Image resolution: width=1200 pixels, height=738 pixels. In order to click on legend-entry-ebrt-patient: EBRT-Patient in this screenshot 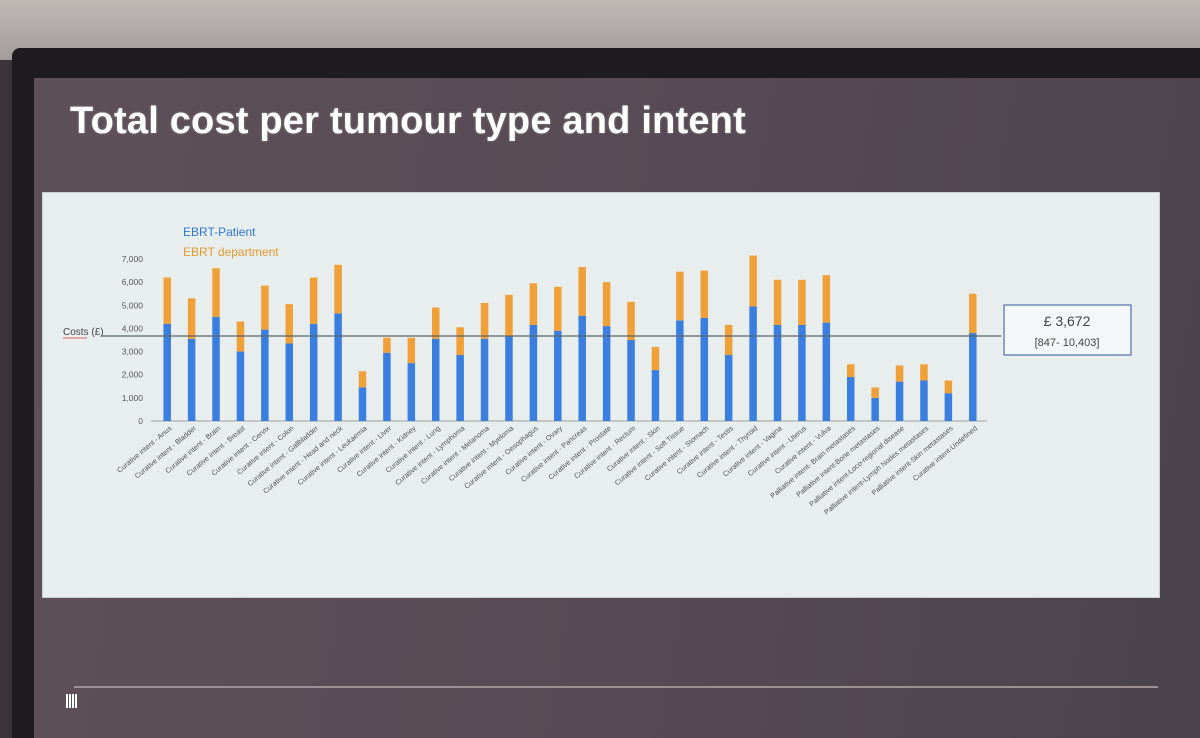, I will do `click(219, 232)`.